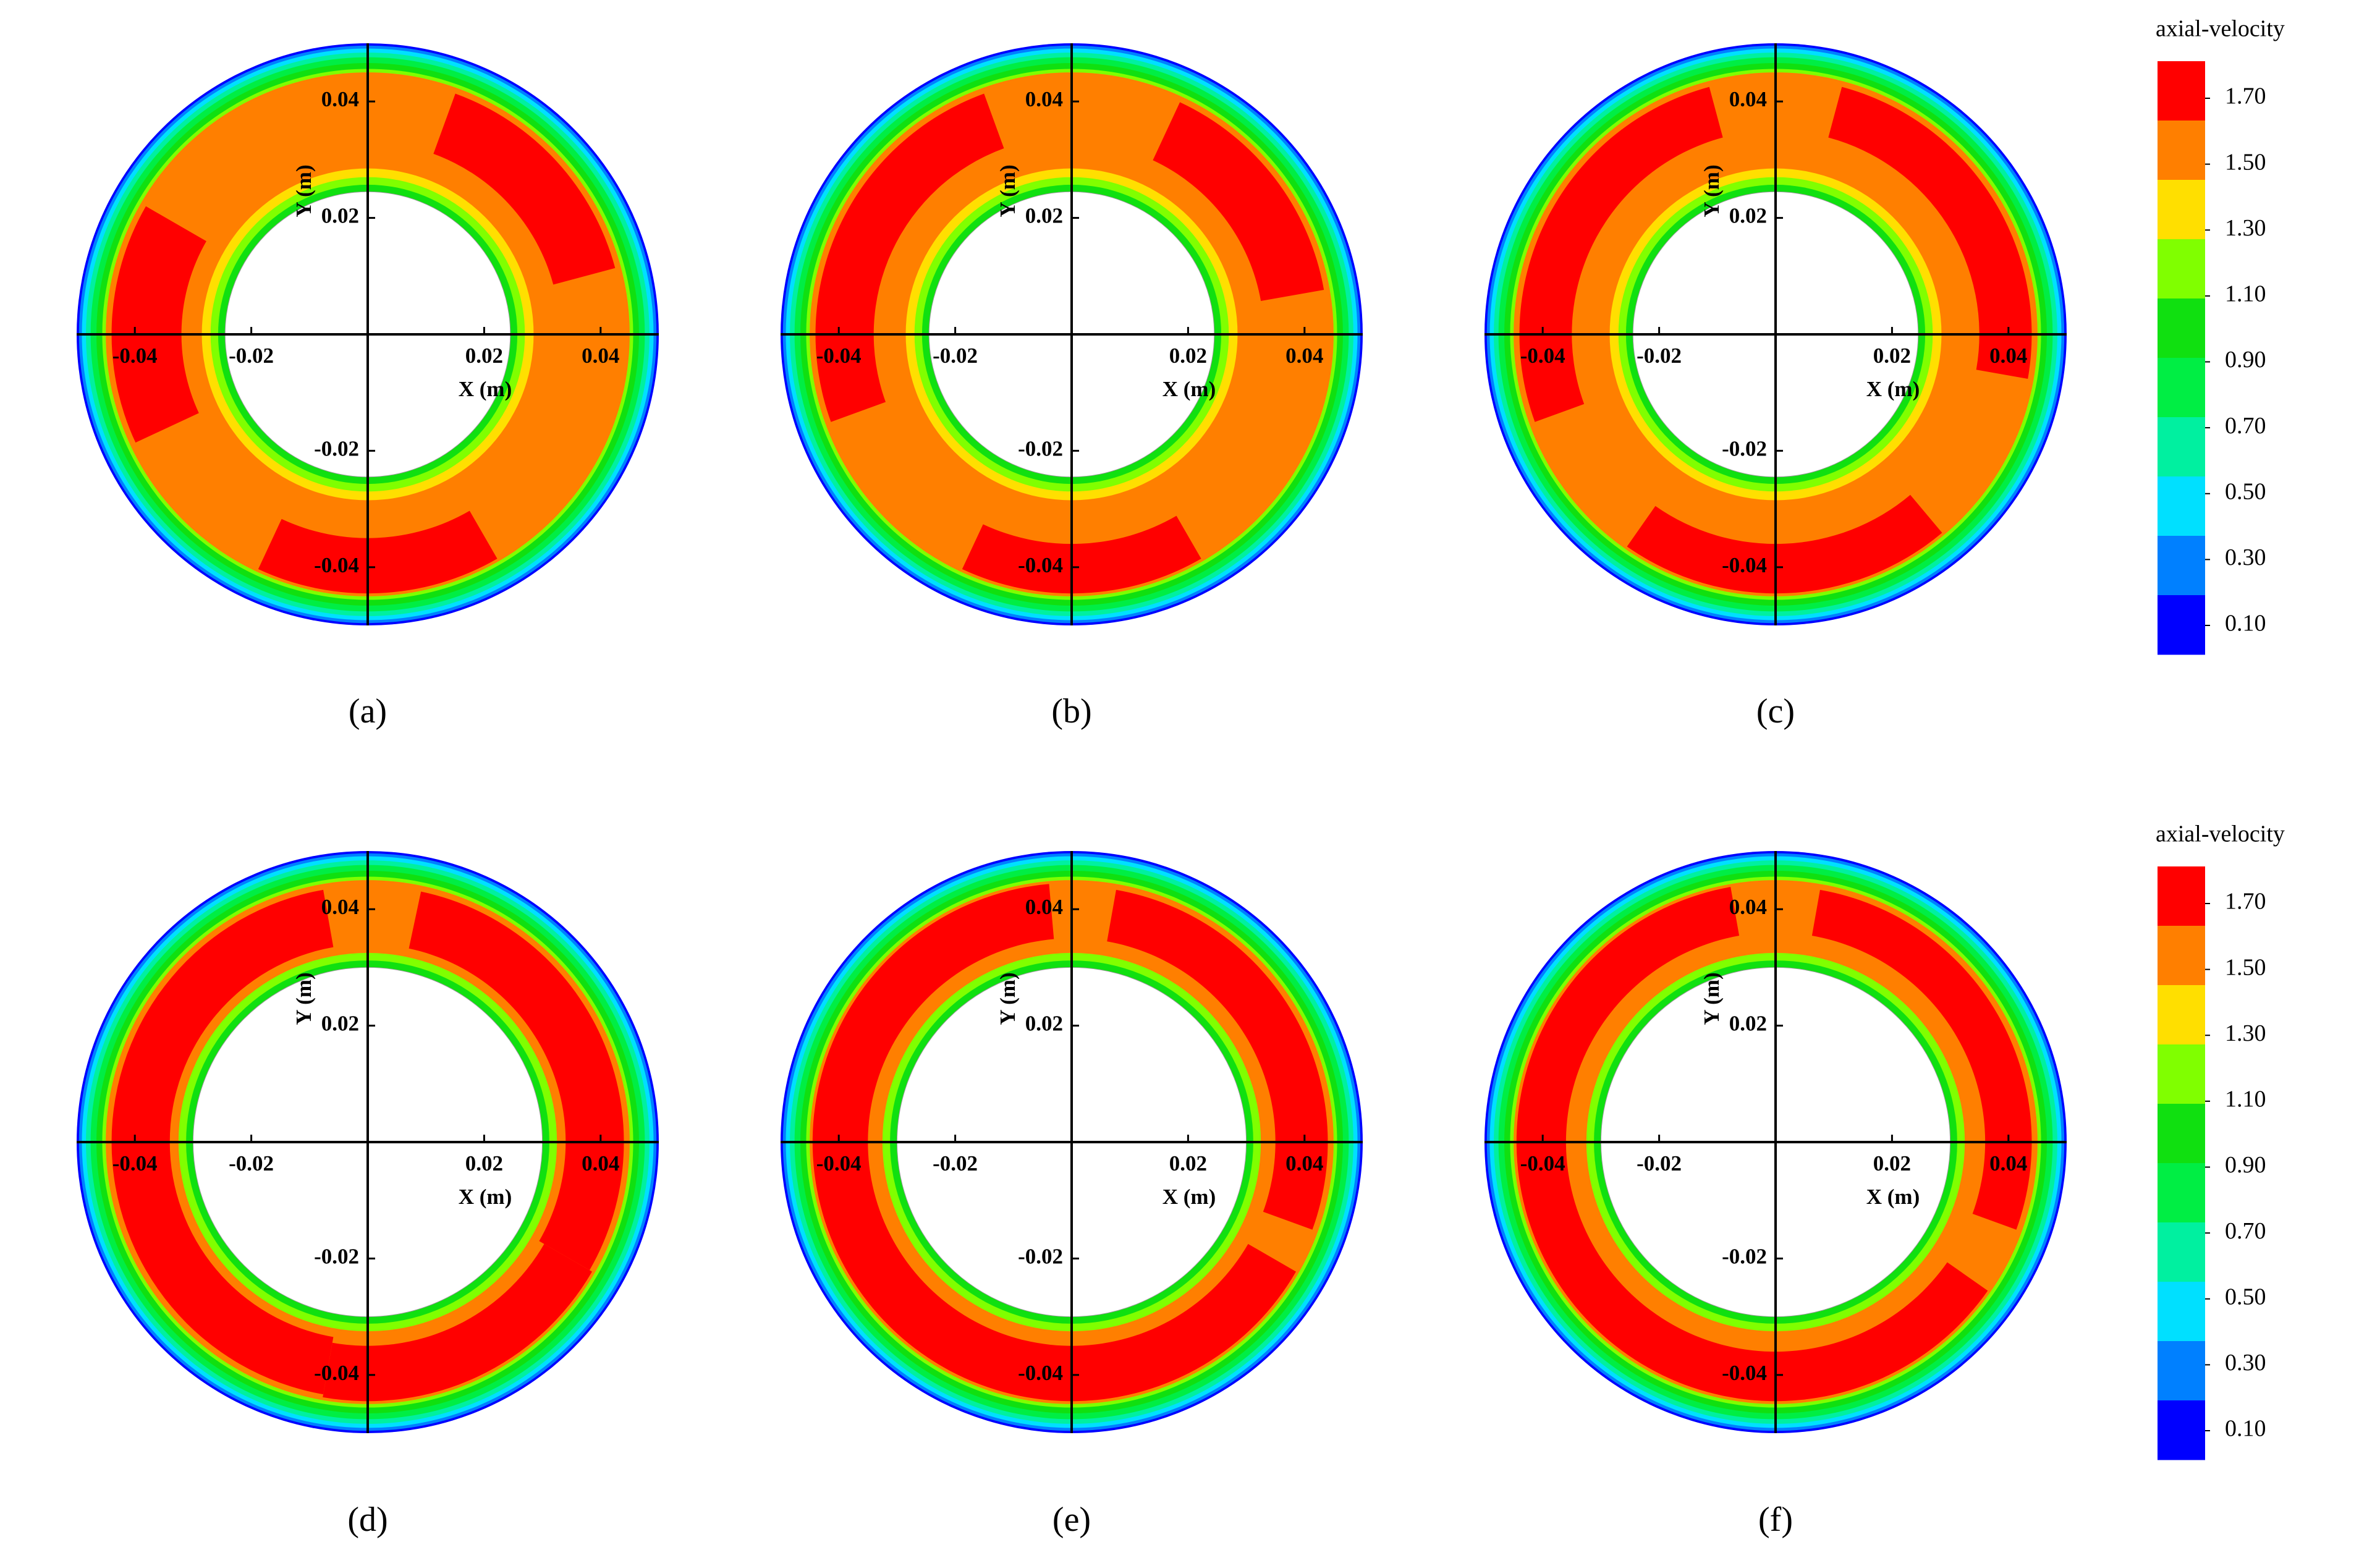  What do you see at coordinates (1776, 711) in the screenshot?
I see `caption: (c)` at bounding box center [1776, 711].